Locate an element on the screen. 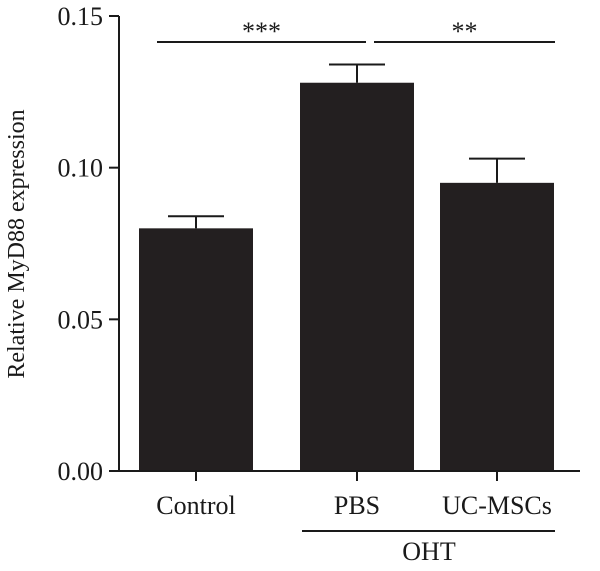 This screenshot has width=600, height=571. x-tick-label: PBS is located at coordinates (357, 505).